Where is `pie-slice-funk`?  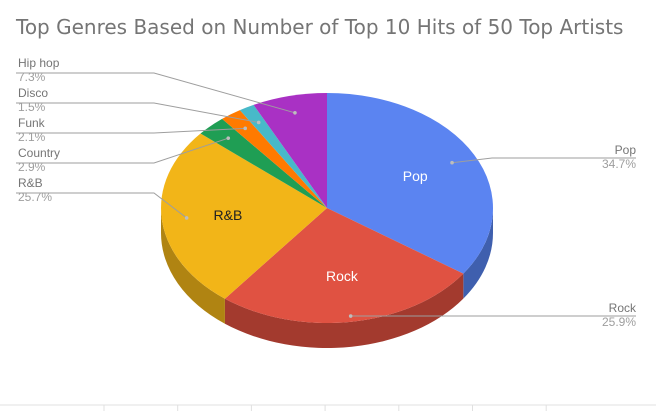 pie-slice-funk is located at coordinates (274, 159).